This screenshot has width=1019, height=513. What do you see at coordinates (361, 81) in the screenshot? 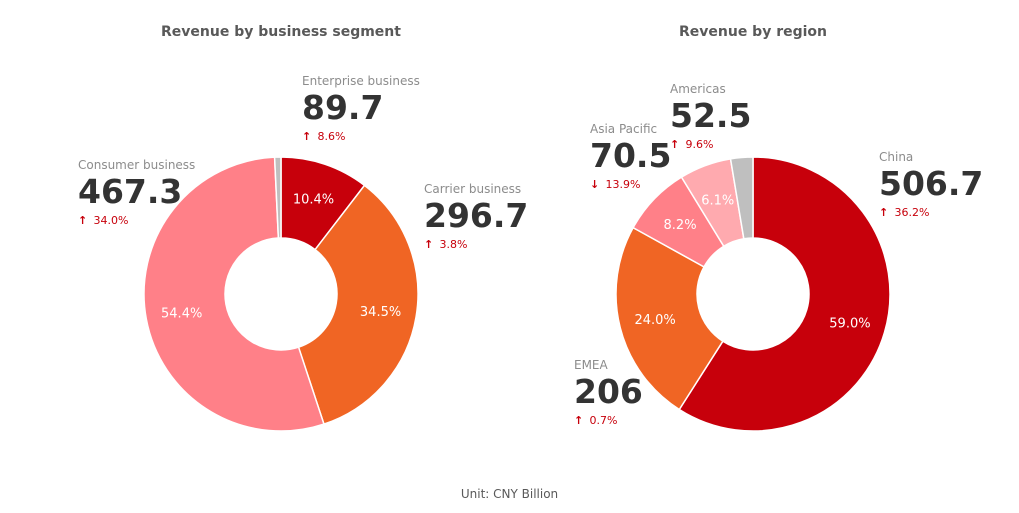
I see `callout-label: Enterprise business` at bounding box center [361, 81].